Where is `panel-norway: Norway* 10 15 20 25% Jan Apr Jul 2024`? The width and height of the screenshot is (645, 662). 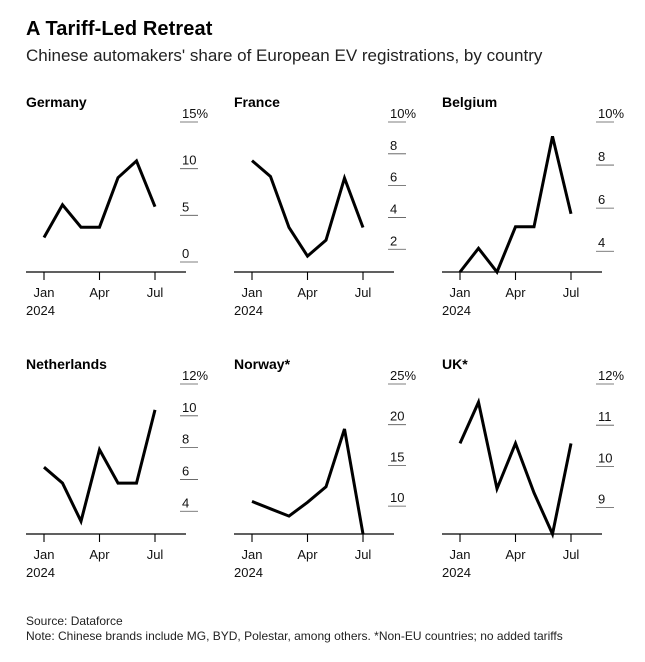
panel-norway: Norway* 10 15 20 25% Jan Apr Jul 2024 is located at coordinates (334, 478).